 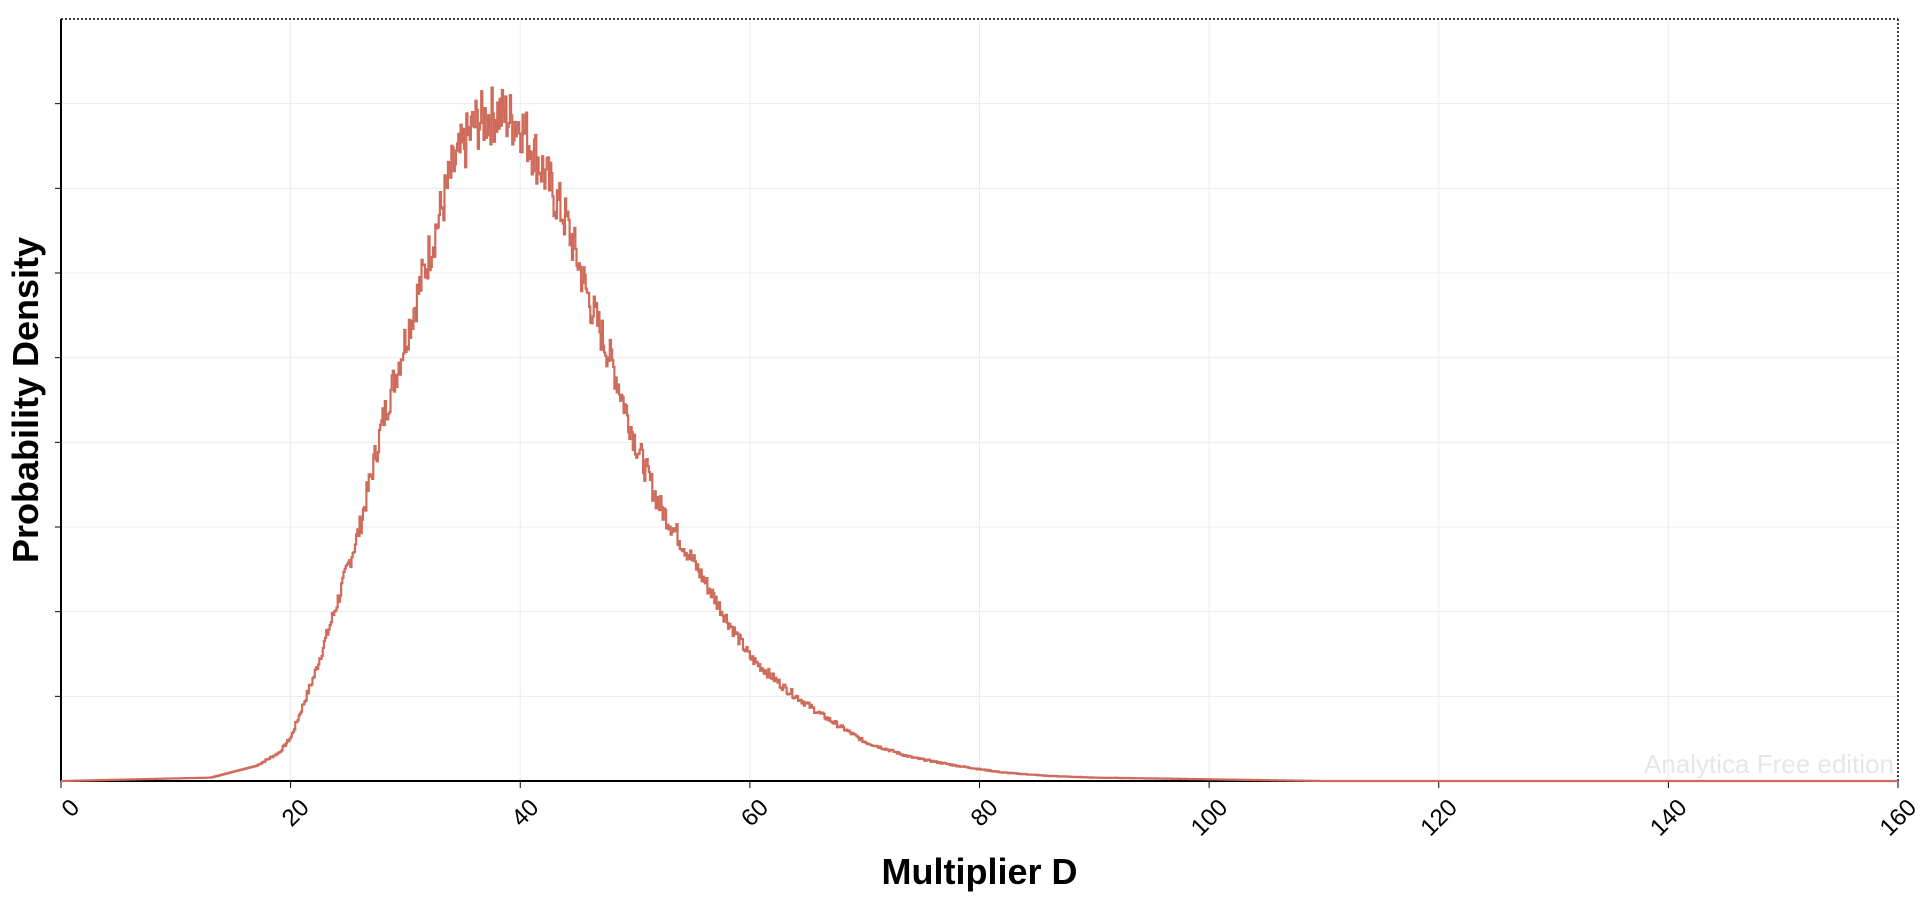 What do you see at coordinates (1897, 817) in the screenshot?
I see `x-tick-label: 160` at bounding box center [1897, 817].